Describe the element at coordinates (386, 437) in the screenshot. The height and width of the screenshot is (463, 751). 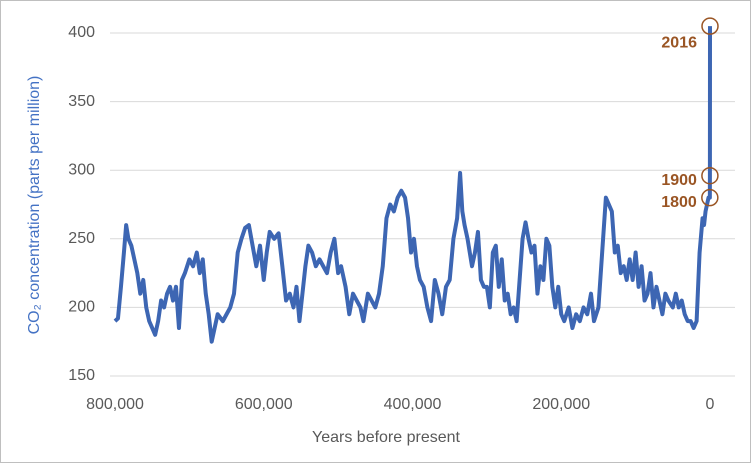
I see `x-axis-label: Years before present` at that location.